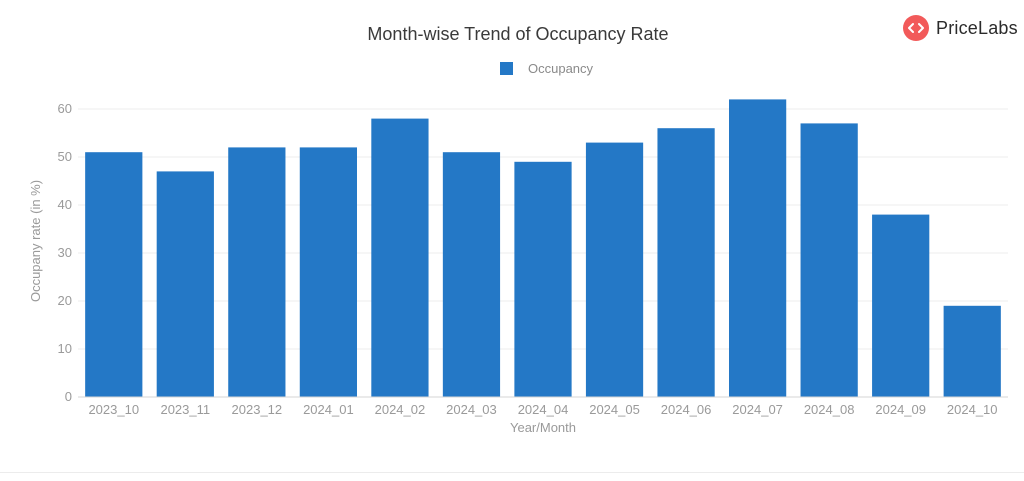  I want to click on chart-title: Month-wise Trend of Occupancy Rate, so click(517, 34).